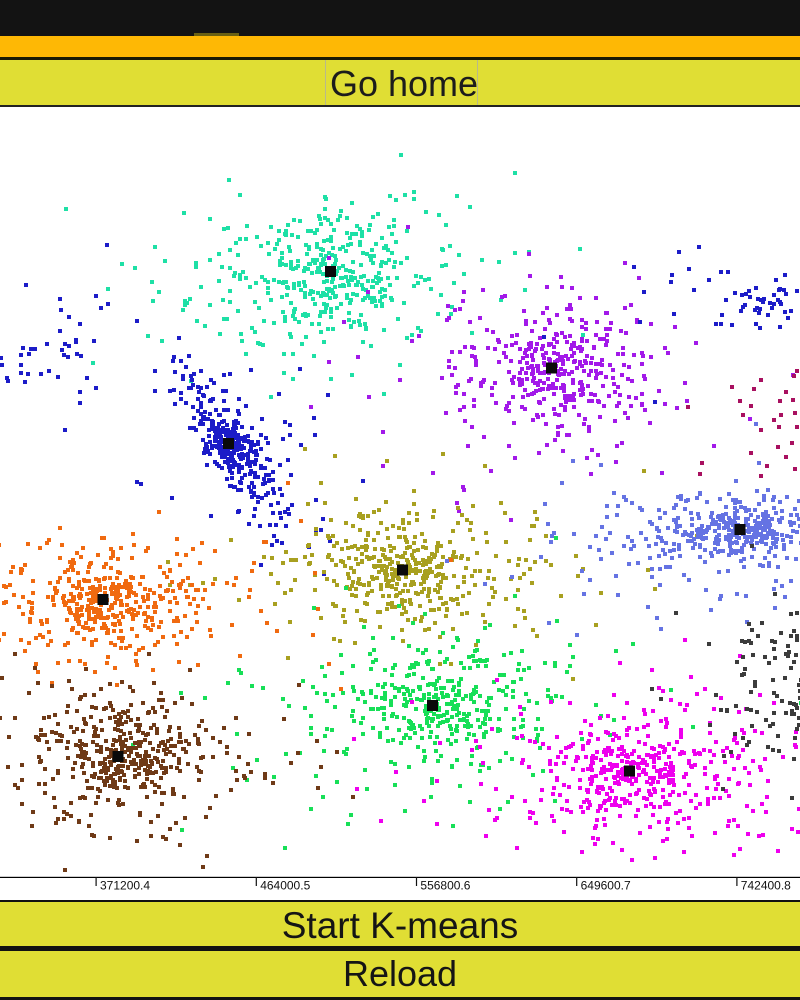 Image resolution: width=800 pixels, height=1000 pixels. What do you see at coordinates (606, 886) in the screenshot?
I see `svg-text: 649600.7` at bounding box center [606, 886].